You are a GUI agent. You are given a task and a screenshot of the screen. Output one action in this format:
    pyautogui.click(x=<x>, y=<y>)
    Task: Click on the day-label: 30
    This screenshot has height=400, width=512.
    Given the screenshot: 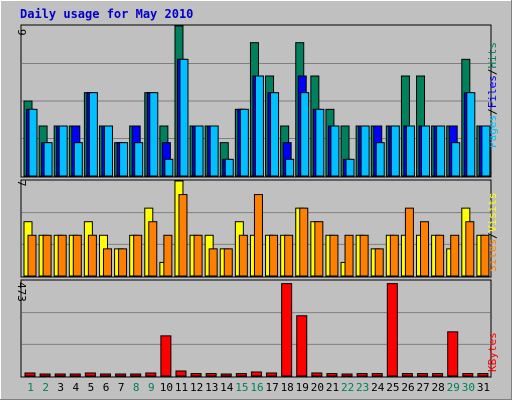 What is the action you would take?
    pyautogui.click(x=468, y=387)
    